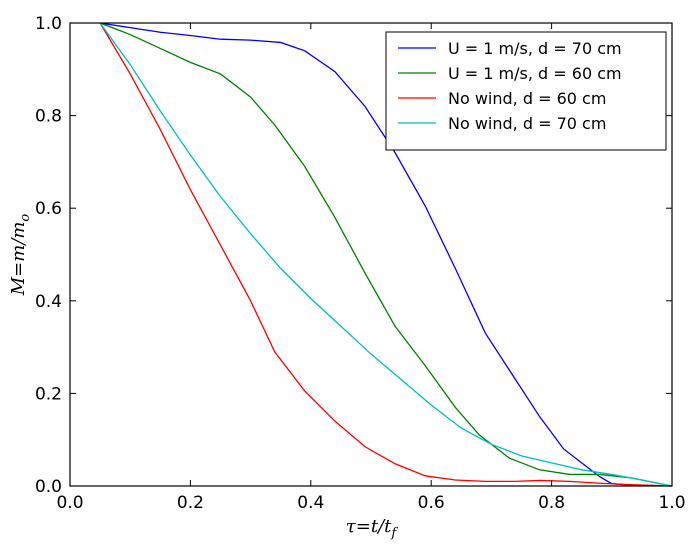 This screenshot has width=700, height=550. What do you see at coordinates (527, 123) in the screenshot?
I see `legend-label-4: No wind, d = 70 cm` at bounding box center [527, 123].